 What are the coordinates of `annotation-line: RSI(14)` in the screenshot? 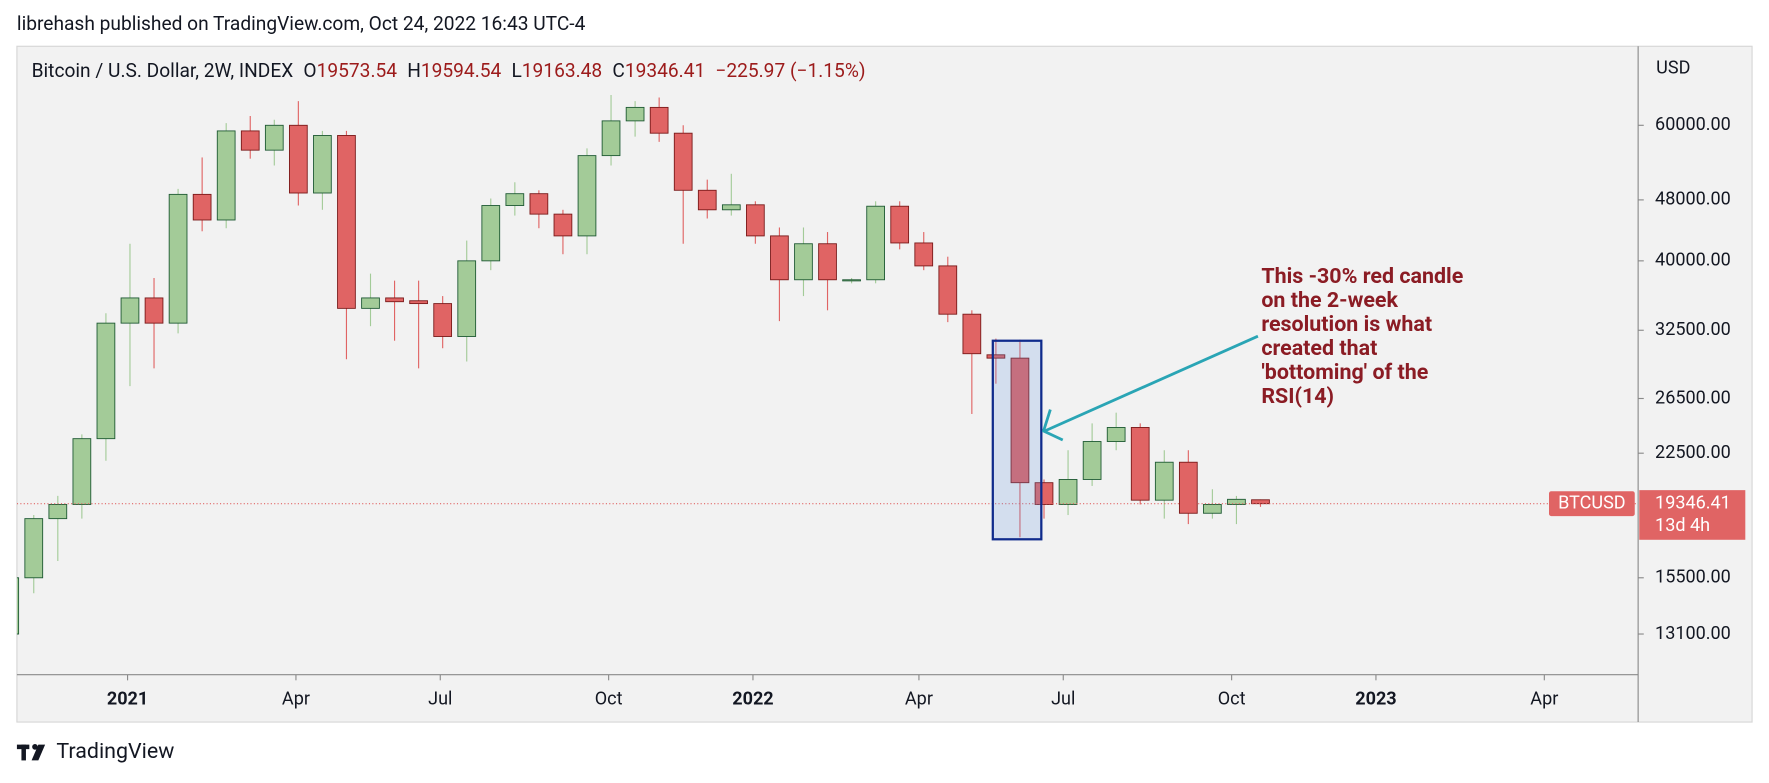 It's located at (1297, 396).